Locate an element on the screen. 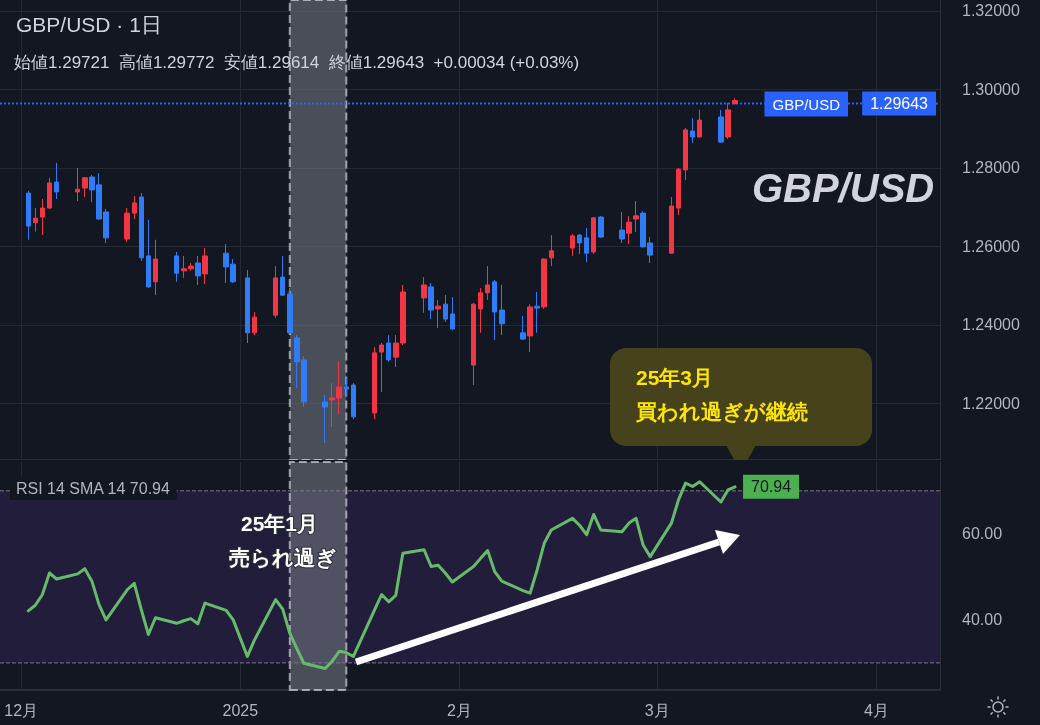 The width and height of the screenshot is (1040, 725). y-tick-label: 1.26000 is located at coordinates (991, 246).